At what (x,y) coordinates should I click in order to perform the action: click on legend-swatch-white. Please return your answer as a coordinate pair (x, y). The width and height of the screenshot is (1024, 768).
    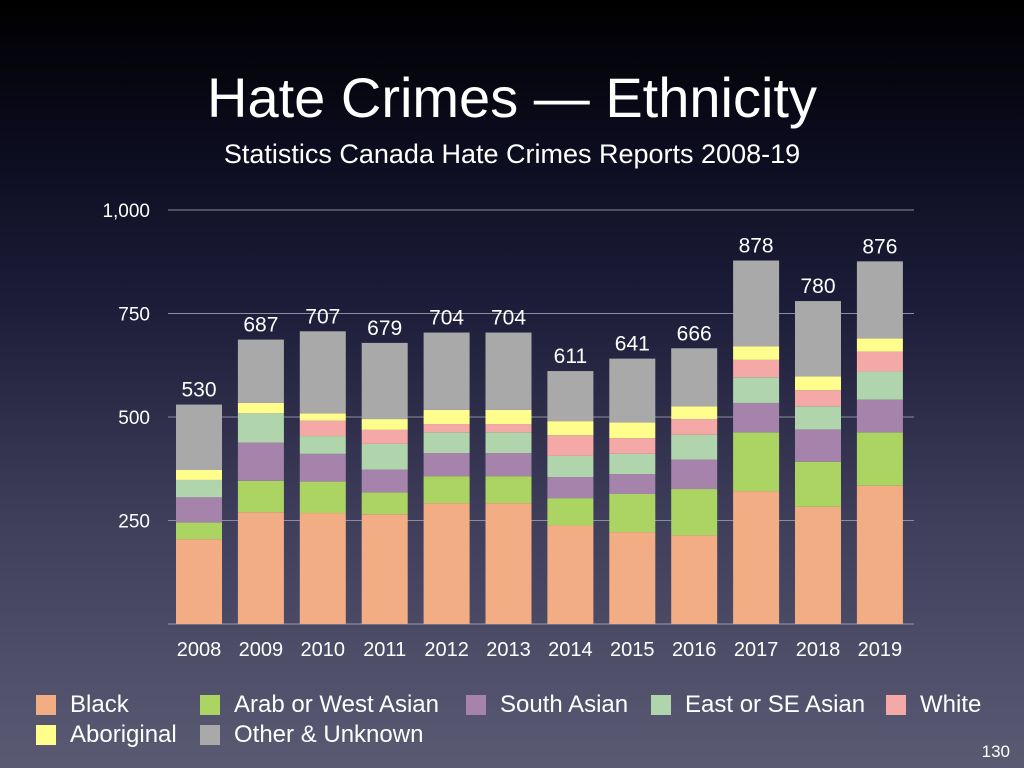
    Looking at the image, I should click on (896, 705).